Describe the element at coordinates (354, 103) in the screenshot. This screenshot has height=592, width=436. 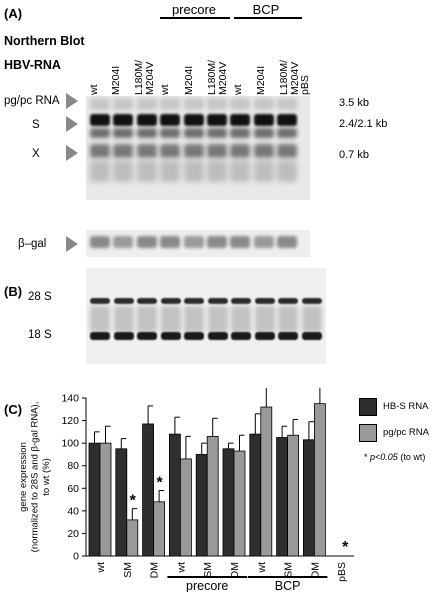
I see `size-label-pgpc: 3.5 kb` at that location.